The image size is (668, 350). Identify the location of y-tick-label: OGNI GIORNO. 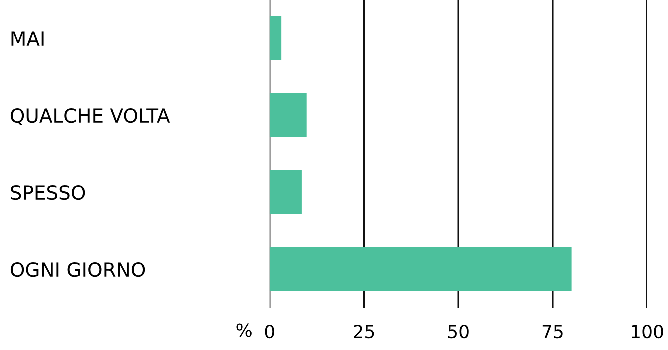
(78, 270).